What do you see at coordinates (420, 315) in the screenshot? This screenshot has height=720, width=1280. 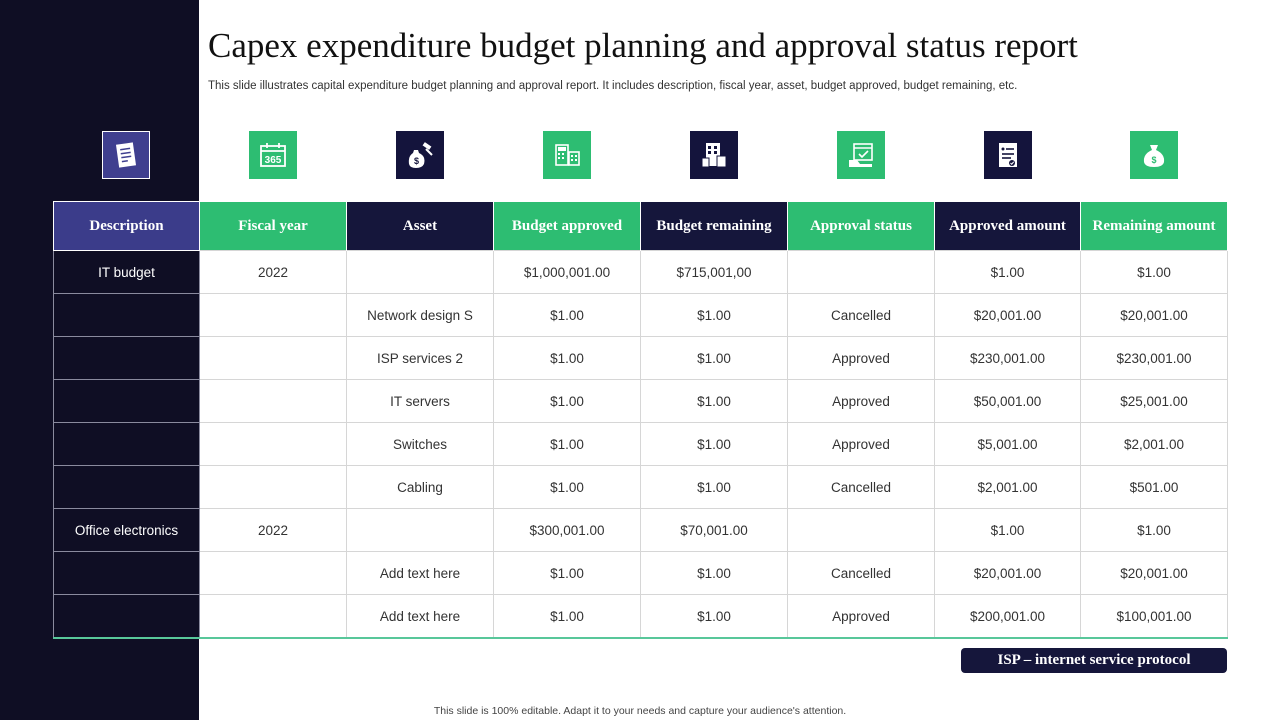 I see `cell-asset: Network design S` at bounding box center [420, 315].